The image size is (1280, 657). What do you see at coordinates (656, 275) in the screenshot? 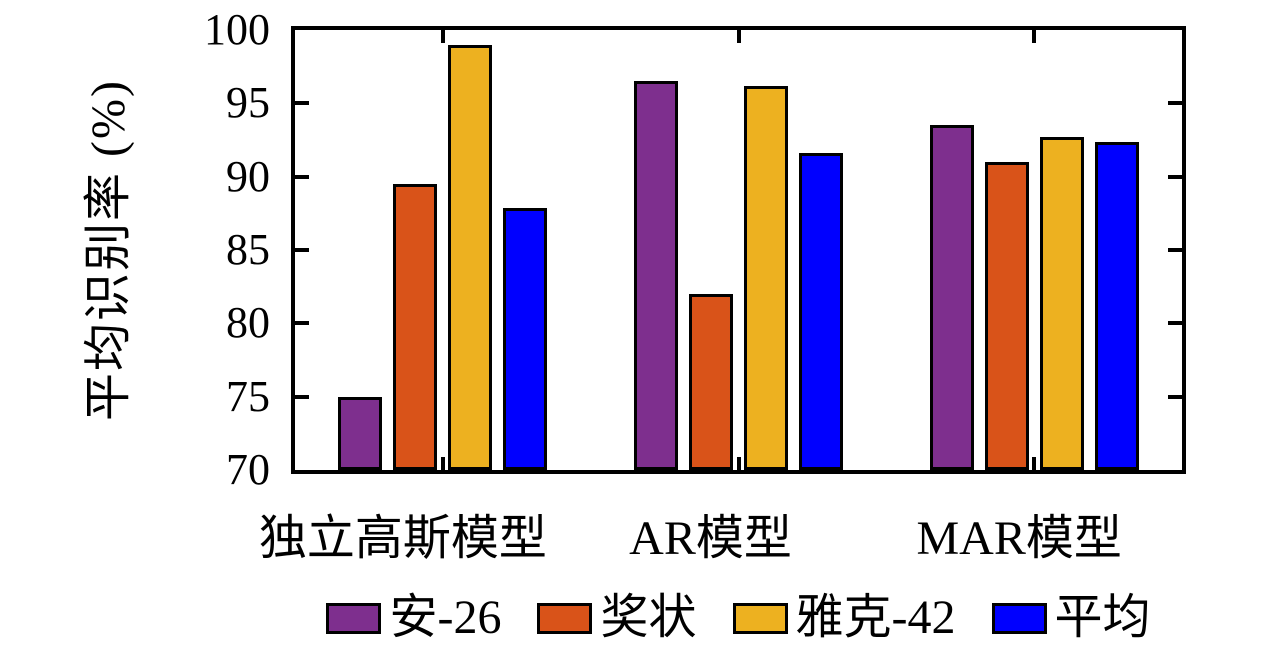
I see `bar-安-26-AR模型` at bounding box center [656, 275].